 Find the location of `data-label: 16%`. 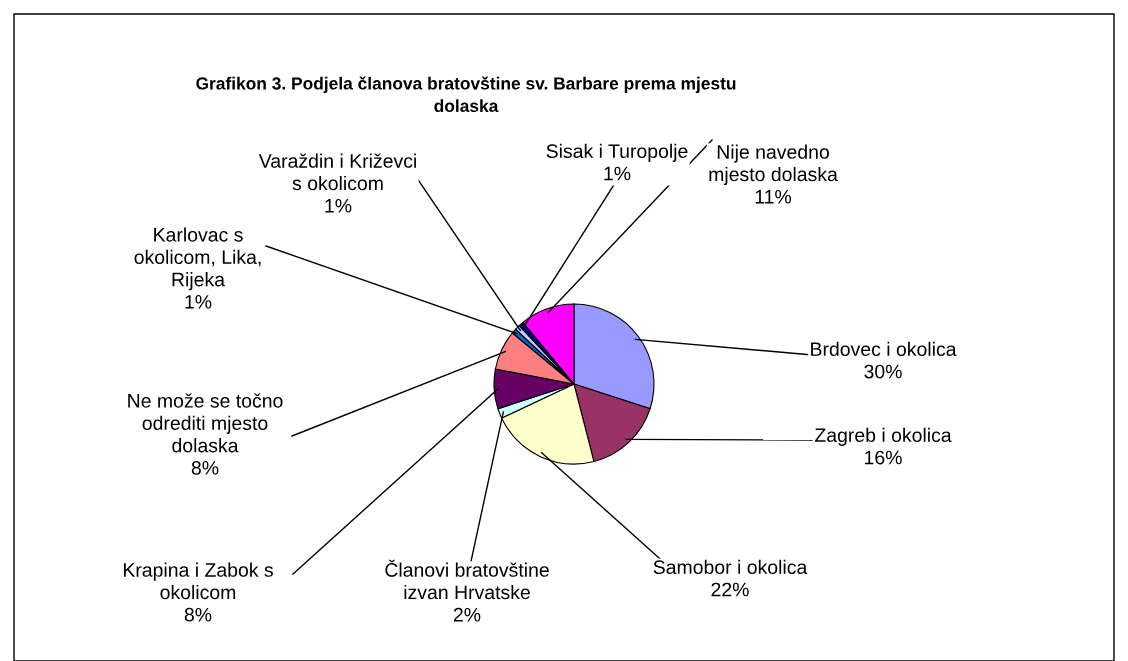

data-label: 16% is located at coordinates (883, 457).